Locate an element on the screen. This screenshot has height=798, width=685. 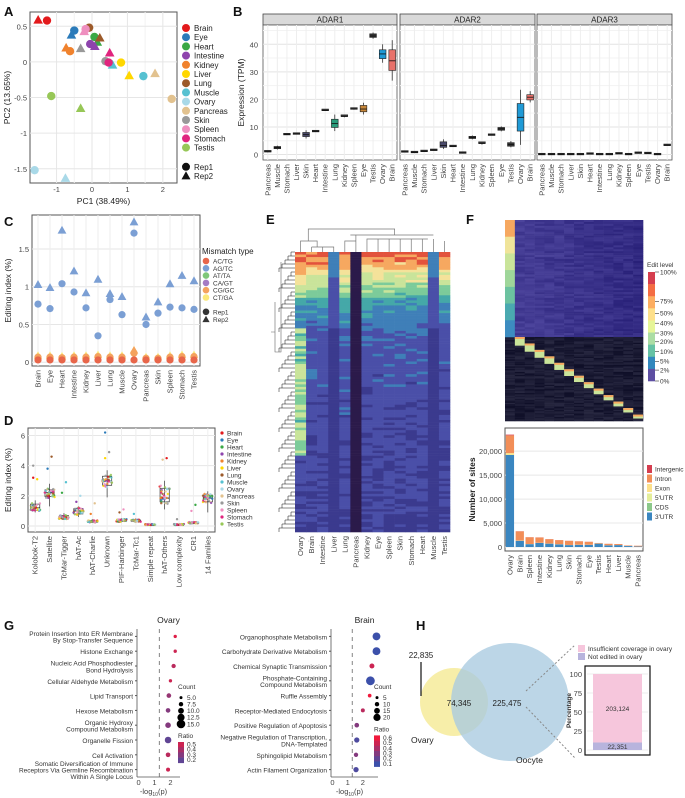
legend-label: Testis is located at coordinates (235, 524).